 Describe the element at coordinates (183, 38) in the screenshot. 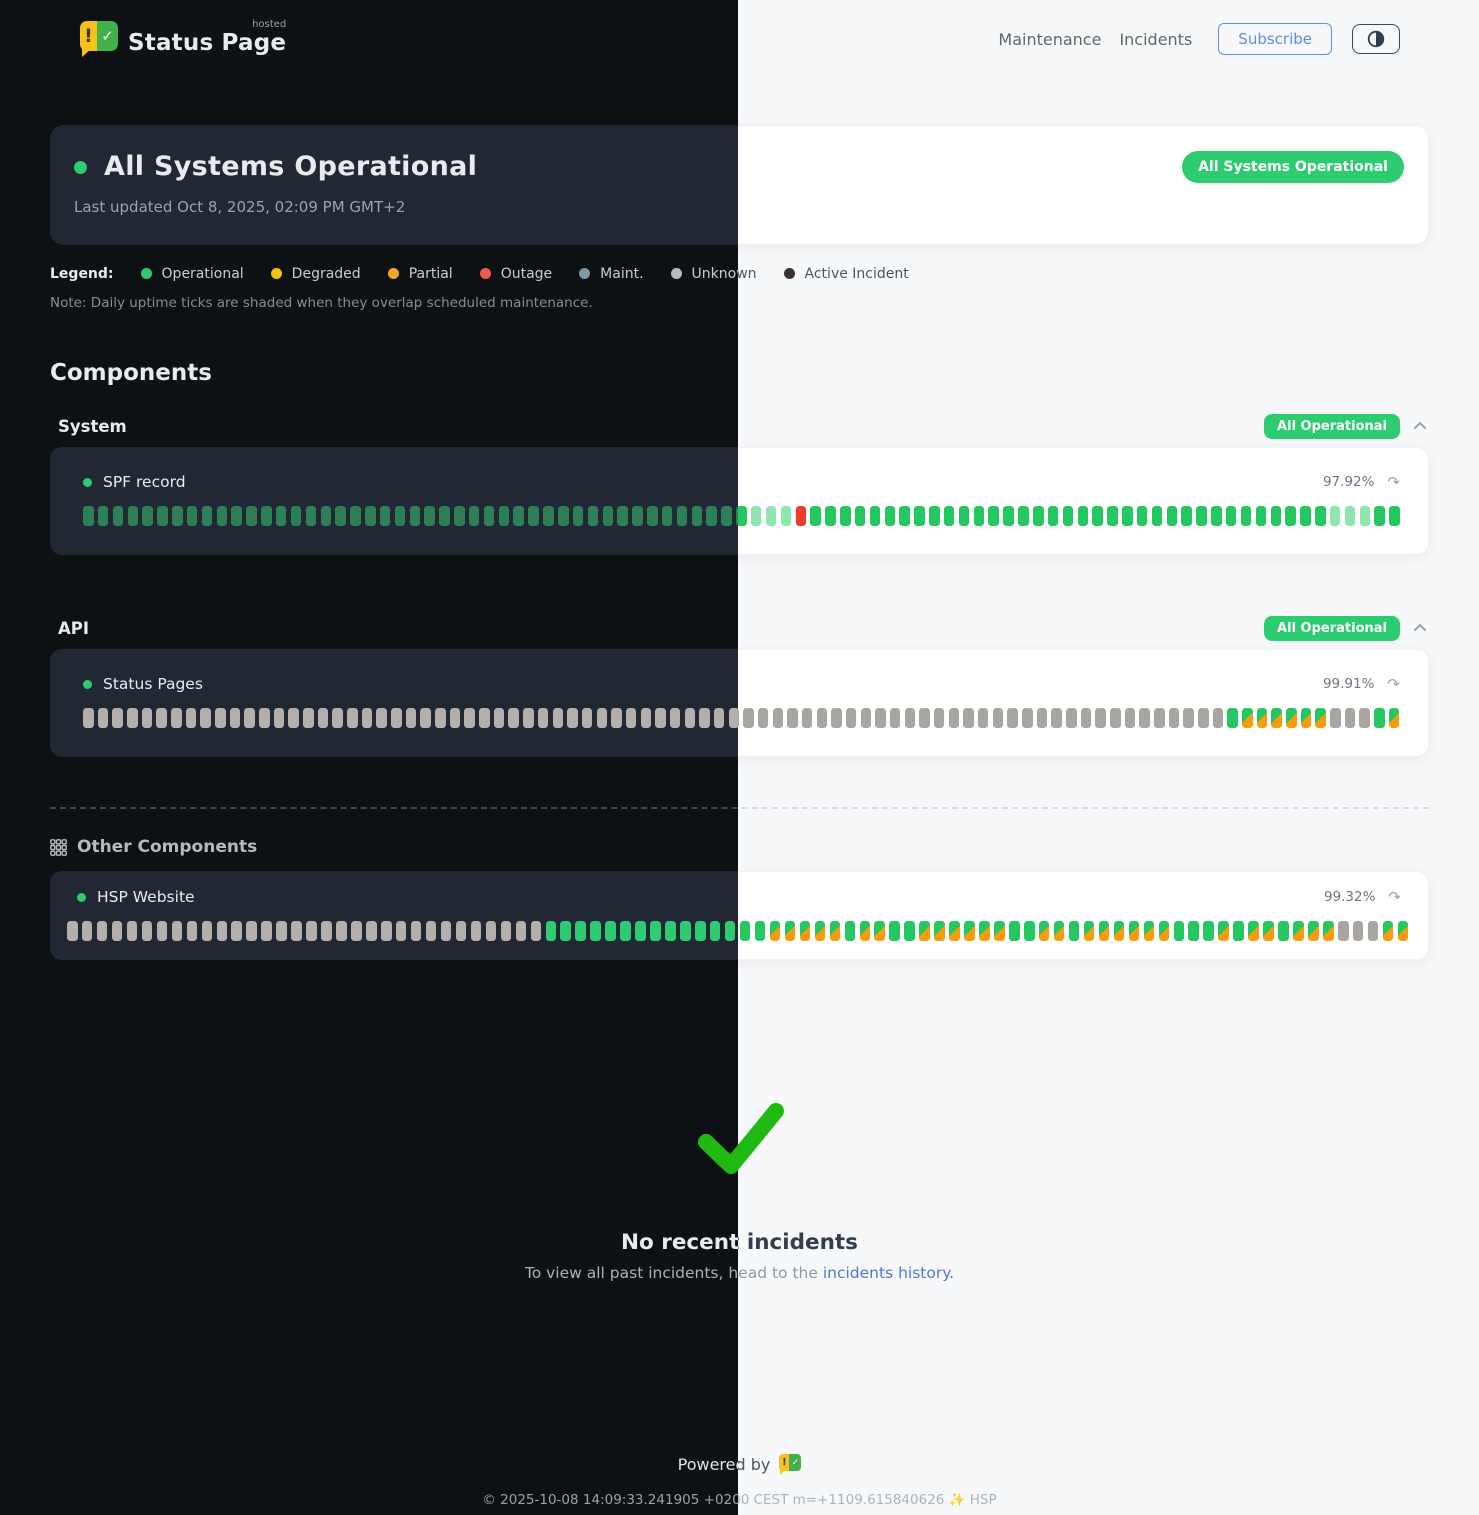

I see `brand: ! ✓ hosted Status Page` at that location.